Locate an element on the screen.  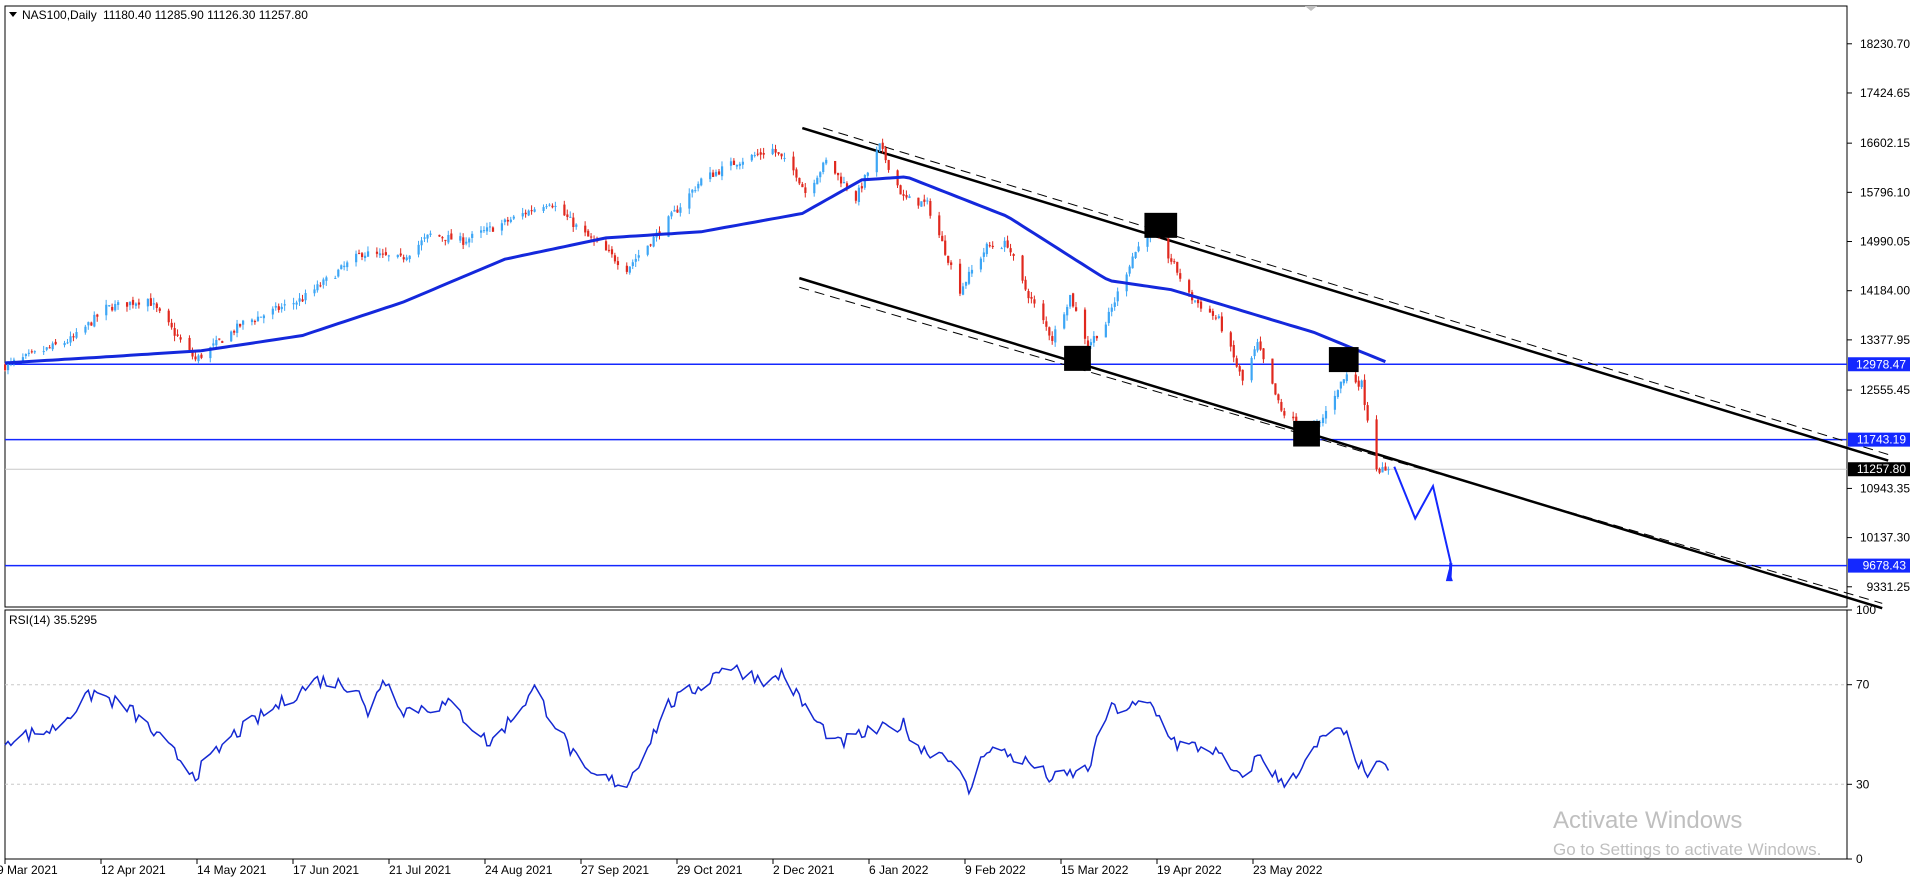
rsi-axis: 100 70 30 0 is located at coordinates (1861, 734).